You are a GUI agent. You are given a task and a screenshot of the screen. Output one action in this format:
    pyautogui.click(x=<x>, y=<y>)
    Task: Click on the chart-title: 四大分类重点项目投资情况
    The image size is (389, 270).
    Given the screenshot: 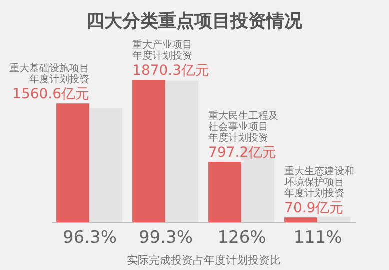 What is the action you would take?
    pyautogui.click(x=195, y=21)
    